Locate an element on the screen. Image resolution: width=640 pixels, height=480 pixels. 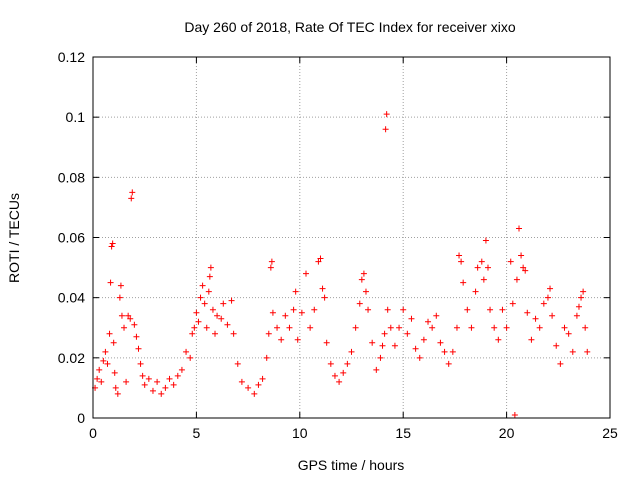
x-tick-label: 25 is located at coordinates (610, 433).